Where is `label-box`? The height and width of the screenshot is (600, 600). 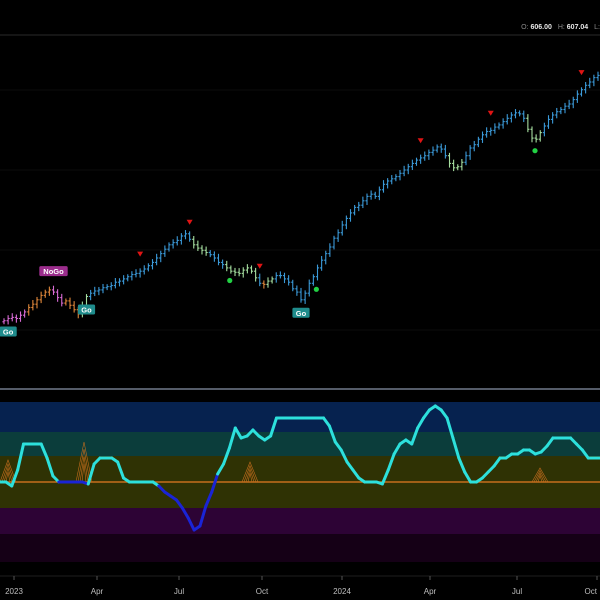
label-box is located at coordinates (86, 309).